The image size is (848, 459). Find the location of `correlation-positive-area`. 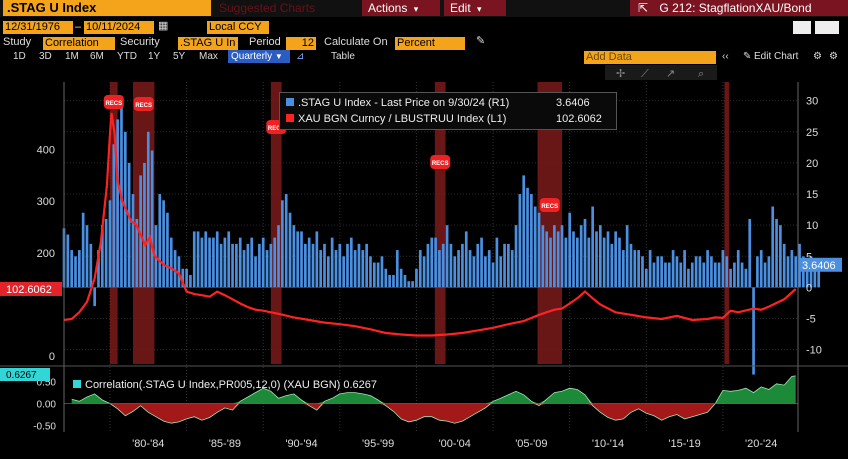

correlation-positive-area is located at coordinates (433, 389).